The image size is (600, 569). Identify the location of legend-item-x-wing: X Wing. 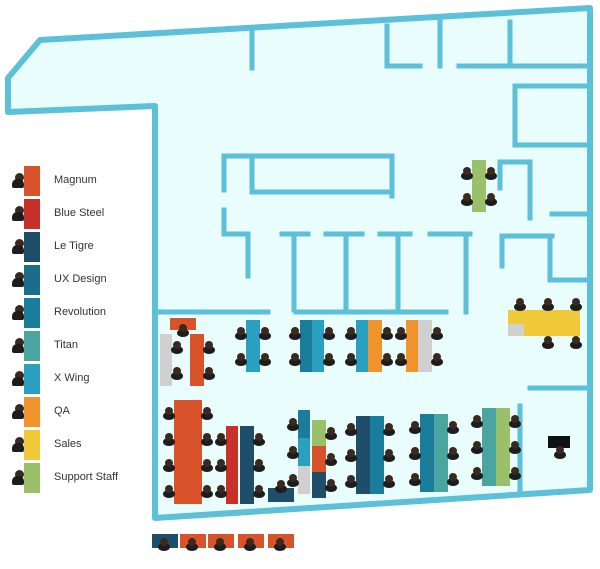
(82, 379).